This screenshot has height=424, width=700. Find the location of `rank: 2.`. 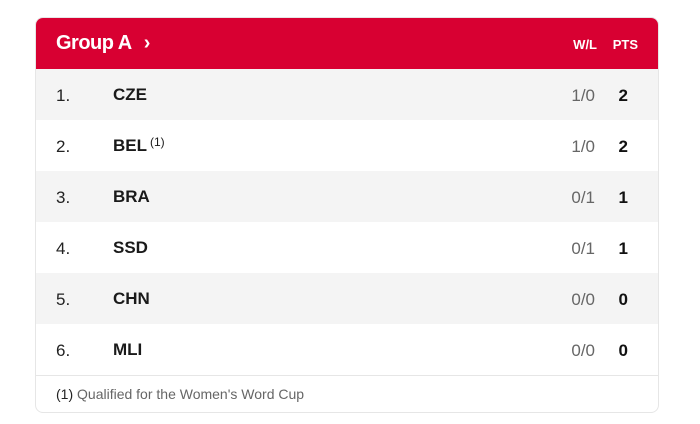

rank: 2. is located at coordinates (63, 146).